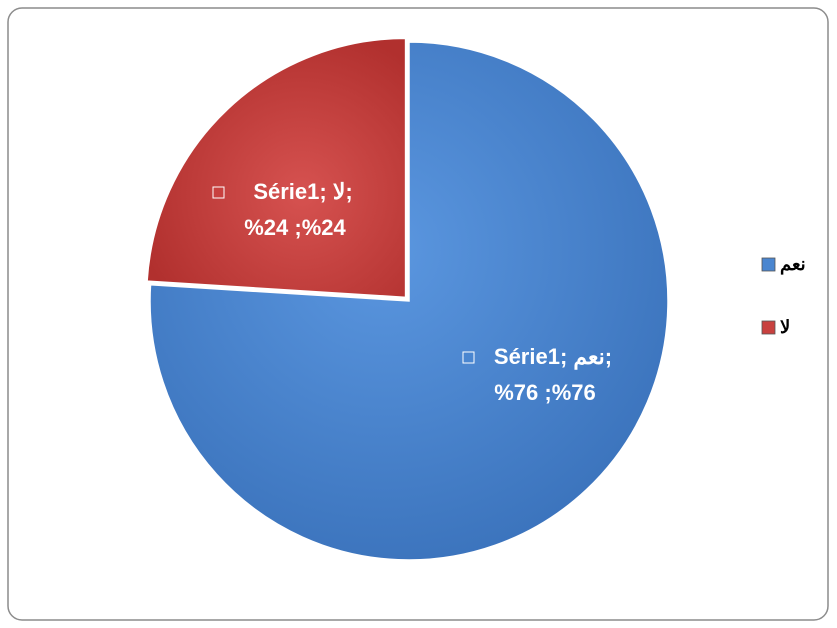 Image resolution: width=837 pixels, height=628 pixels. I want to click on data-label: Série1; نعم;, so click(553, 357).